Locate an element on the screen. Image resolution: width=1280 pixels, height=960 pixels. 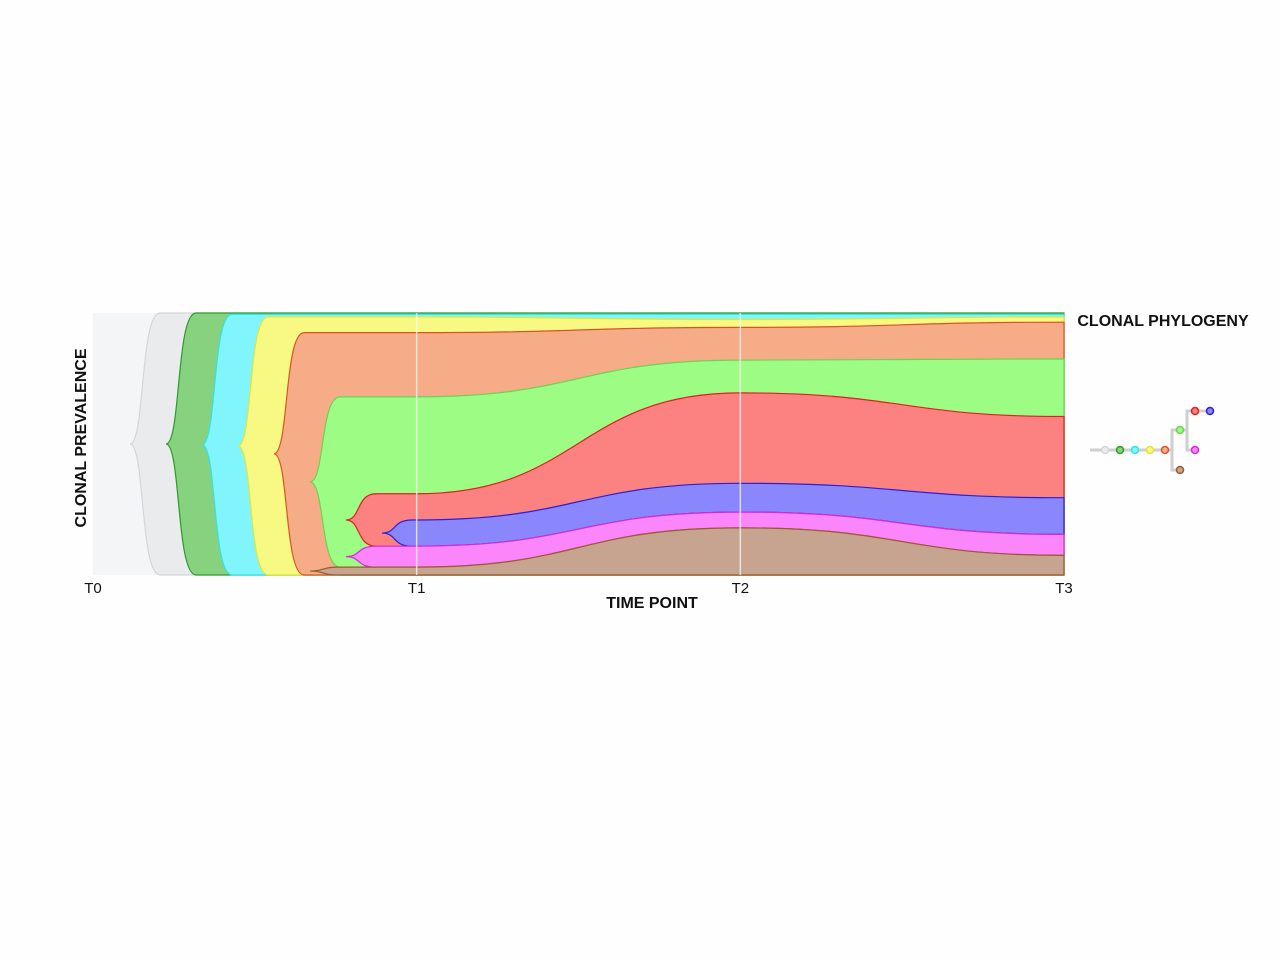
chart-title: CLONAL PHYLOGENY is located at coordinates (1163, 321).